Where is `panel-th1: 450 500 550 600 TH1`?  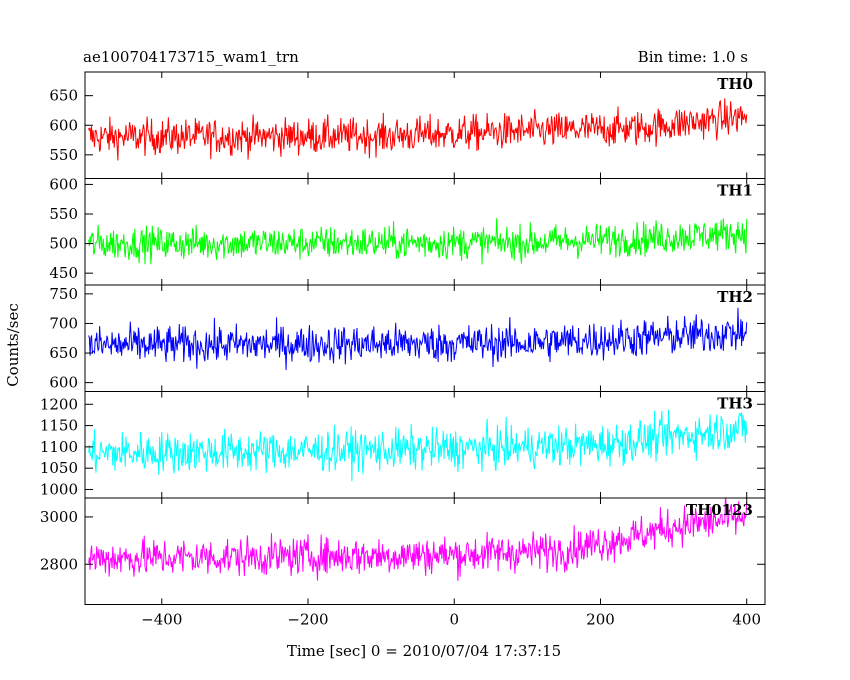
panel-th1: 450 500 550 600 TH1 is located at coordinates (407, 230).